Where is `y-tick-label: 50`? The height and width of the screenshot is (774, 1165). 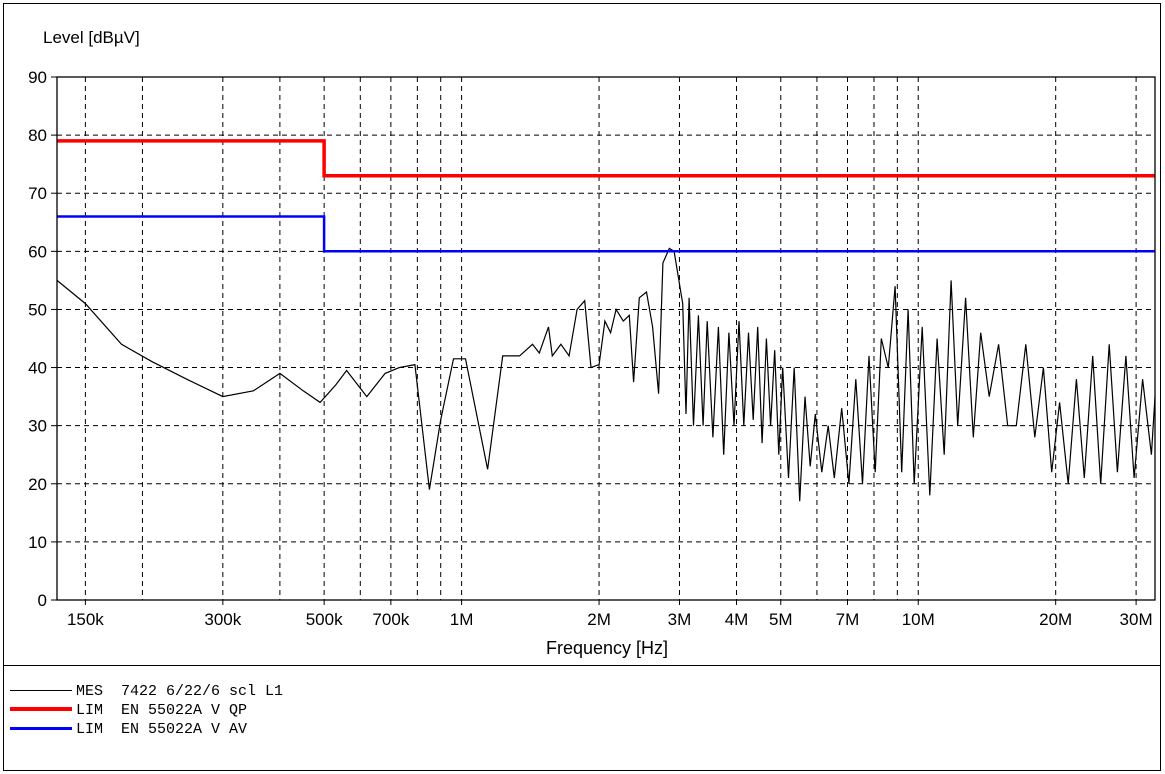 y-tick-label: 50 is located at coordinates (37, 309).